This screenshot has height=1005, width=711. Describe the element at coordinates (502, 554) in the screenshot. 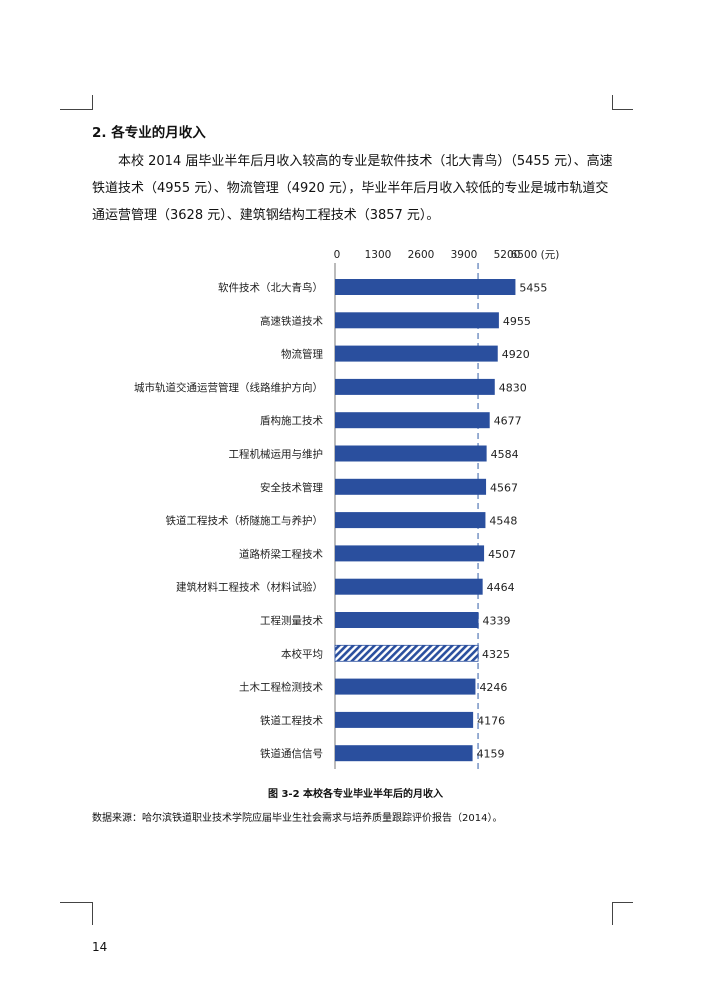

I see `data-label: 4507` at that location.